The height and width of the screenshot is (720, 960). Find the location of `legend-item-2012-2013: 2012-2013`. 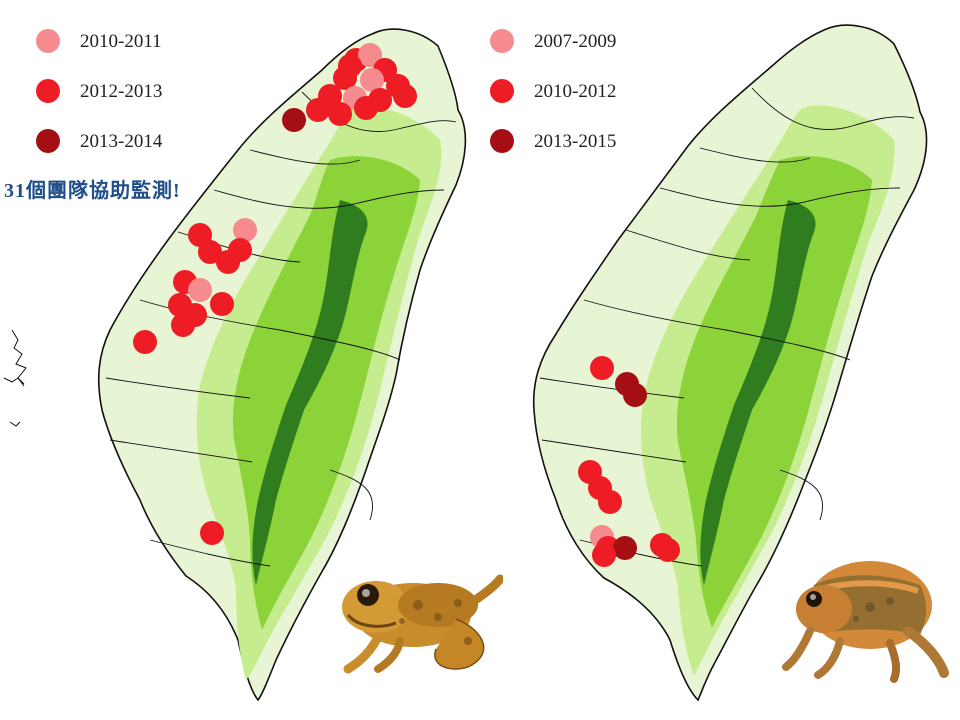

legend-item-2012-2013: 2012-2013 is located at coordinates (136, 92).